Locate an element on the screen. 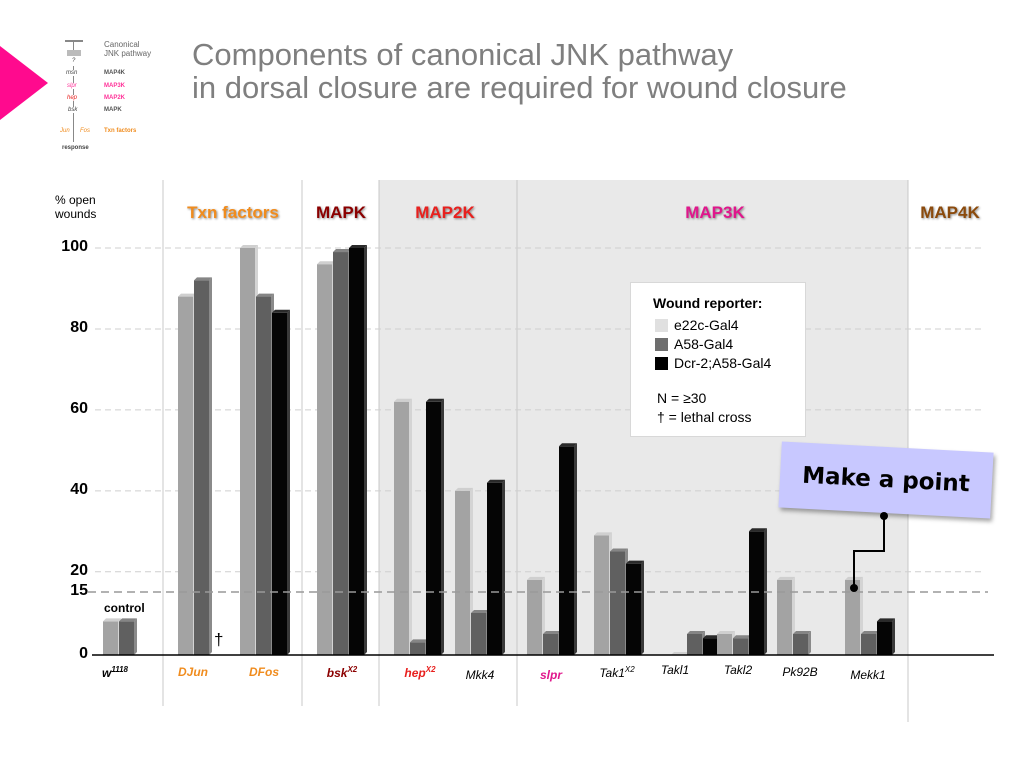 The width and height of the screenshot is (1024, 768). legend-item-a58: A58-Gal4 is located at coordinates (694, 345).